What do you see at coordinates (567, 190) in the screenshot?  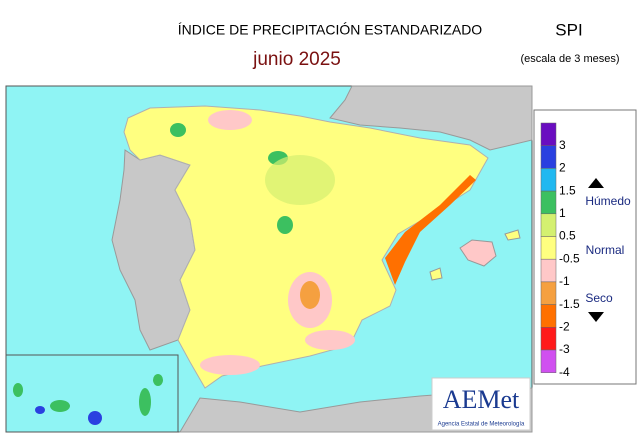 I see `legend-label: 1.5` at bounding box center [567, 190].